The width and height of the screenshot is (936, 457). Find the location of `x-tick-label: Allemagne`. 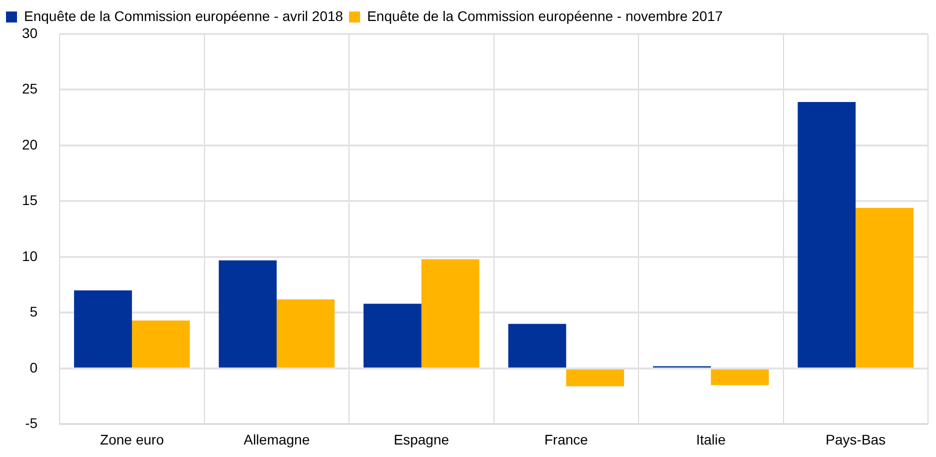

x-tick-label: Allemagne is located at coordinates (277, 439).